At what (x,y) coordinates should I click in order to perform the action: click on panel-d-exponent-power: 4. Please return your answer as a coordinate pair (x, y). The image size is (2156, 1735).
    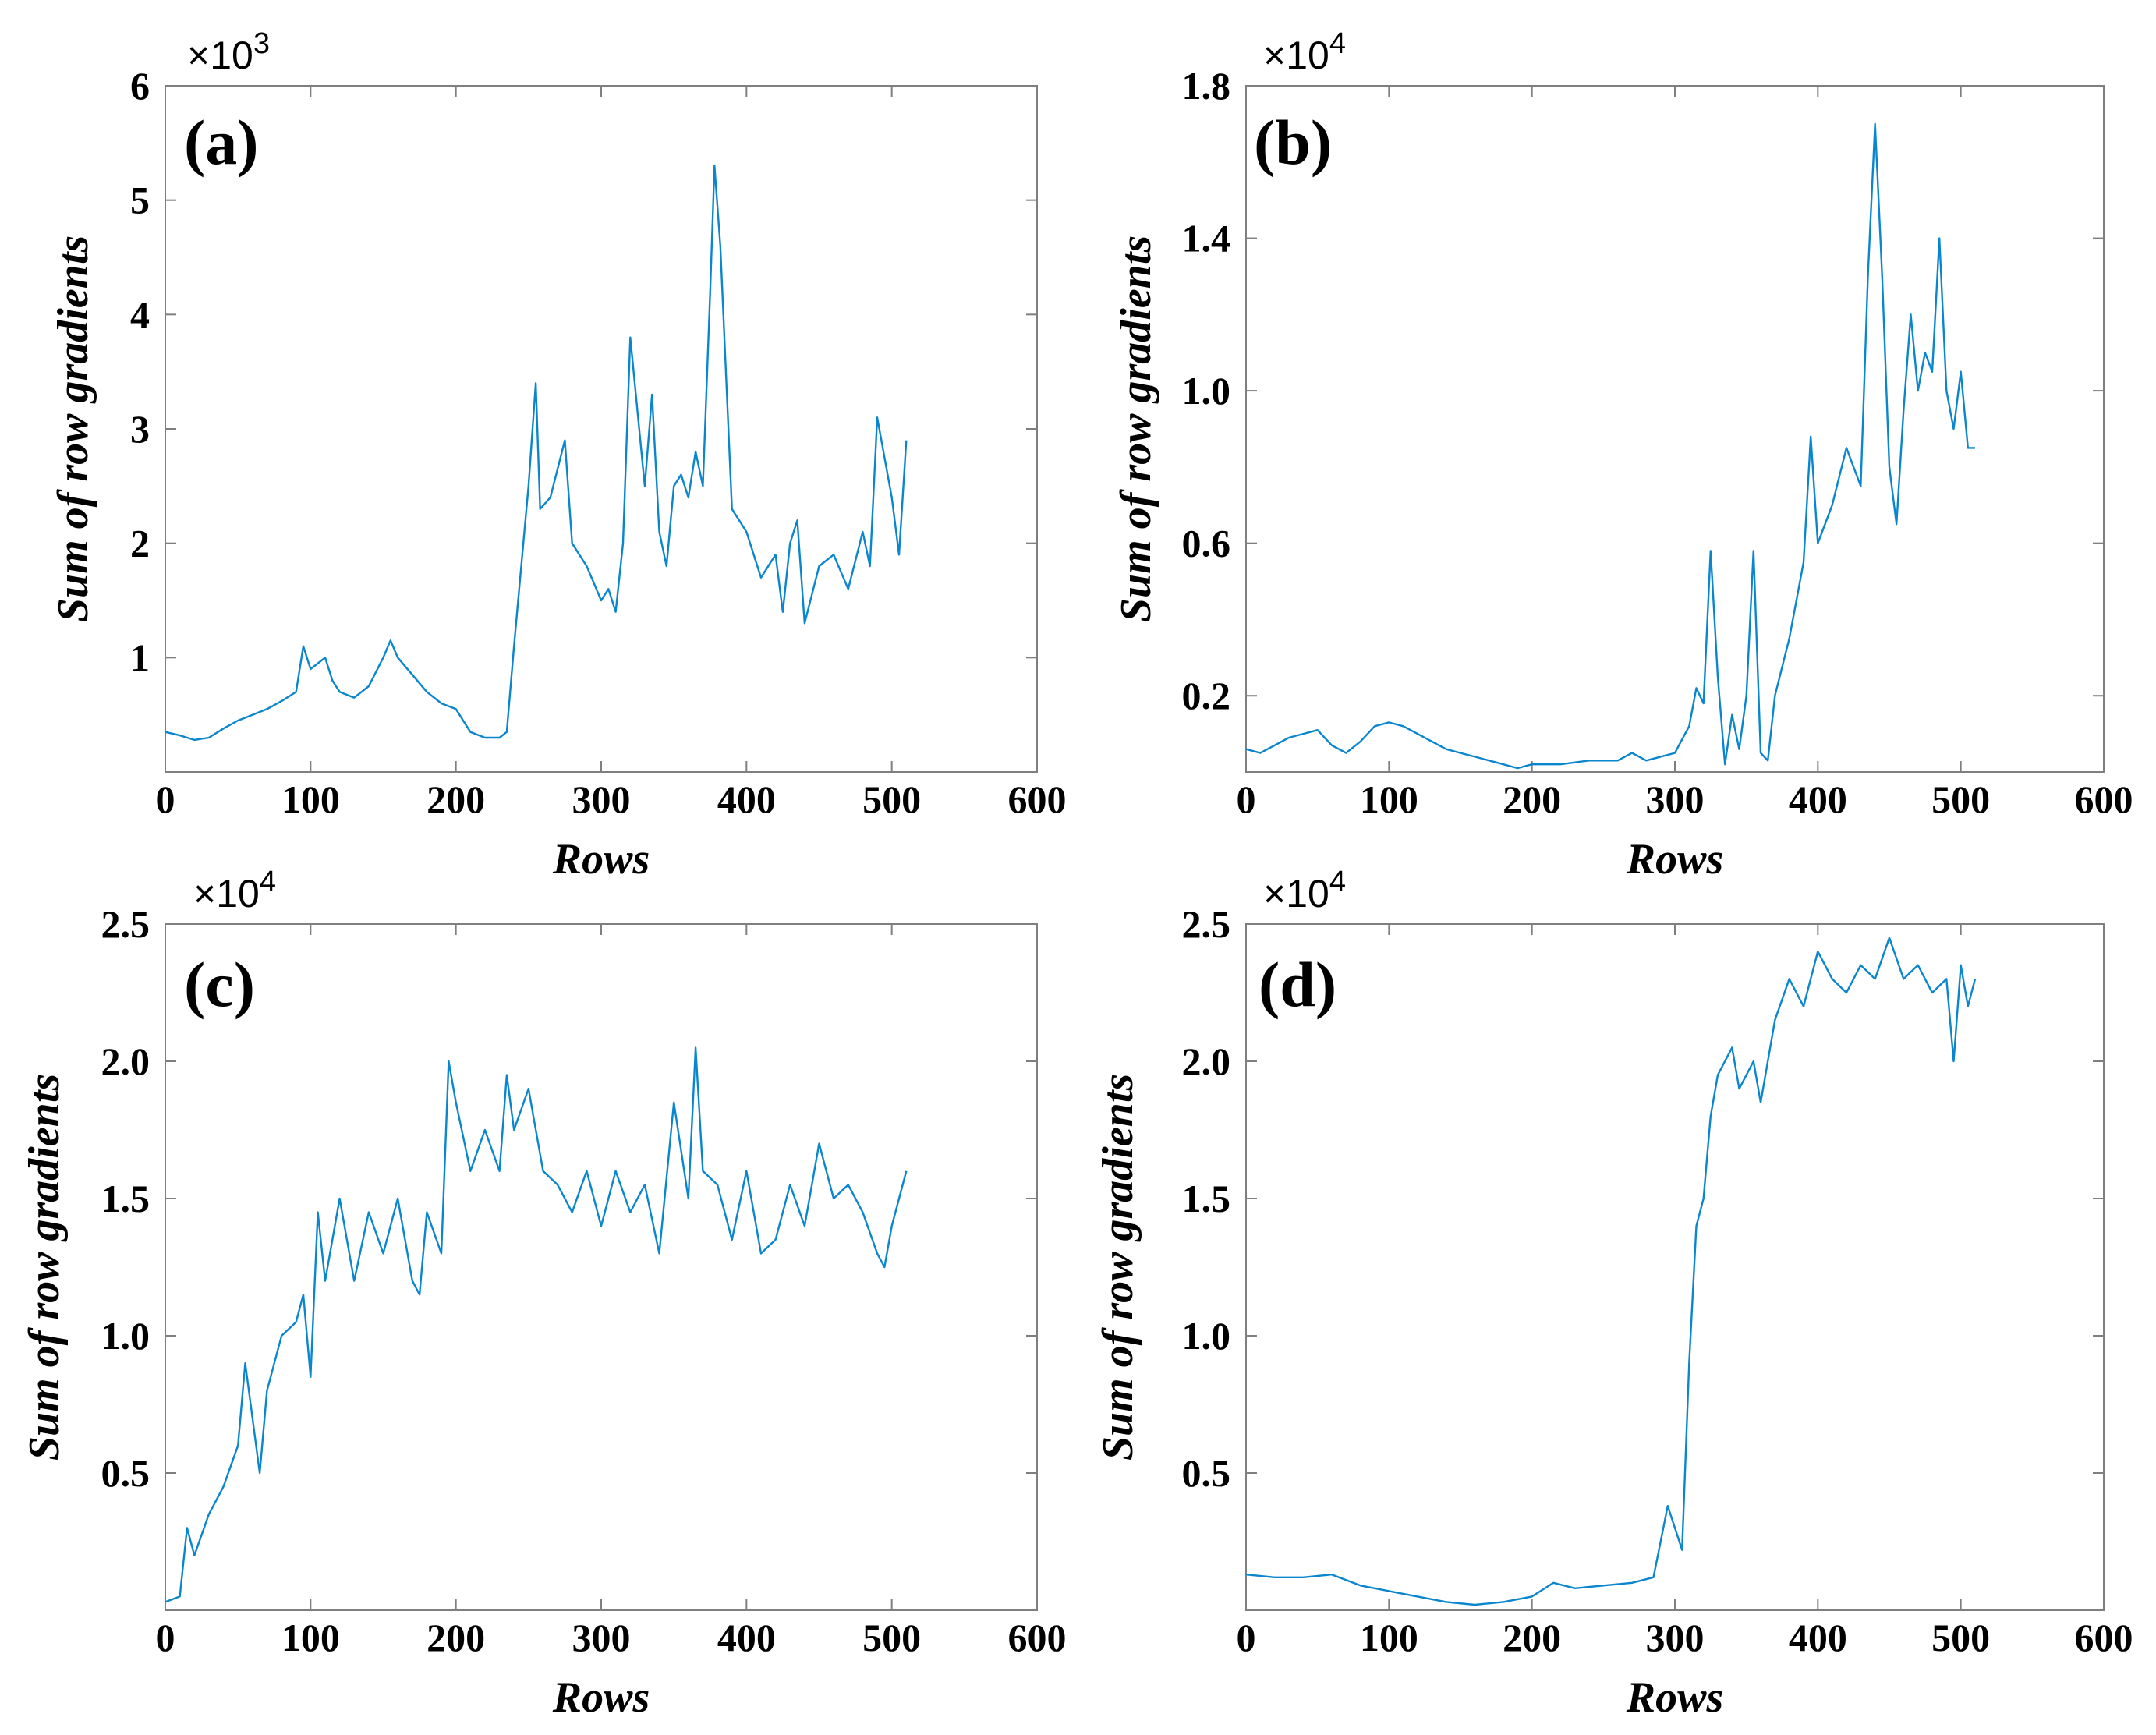
    Looking at the image, I should click on (1338, 882).